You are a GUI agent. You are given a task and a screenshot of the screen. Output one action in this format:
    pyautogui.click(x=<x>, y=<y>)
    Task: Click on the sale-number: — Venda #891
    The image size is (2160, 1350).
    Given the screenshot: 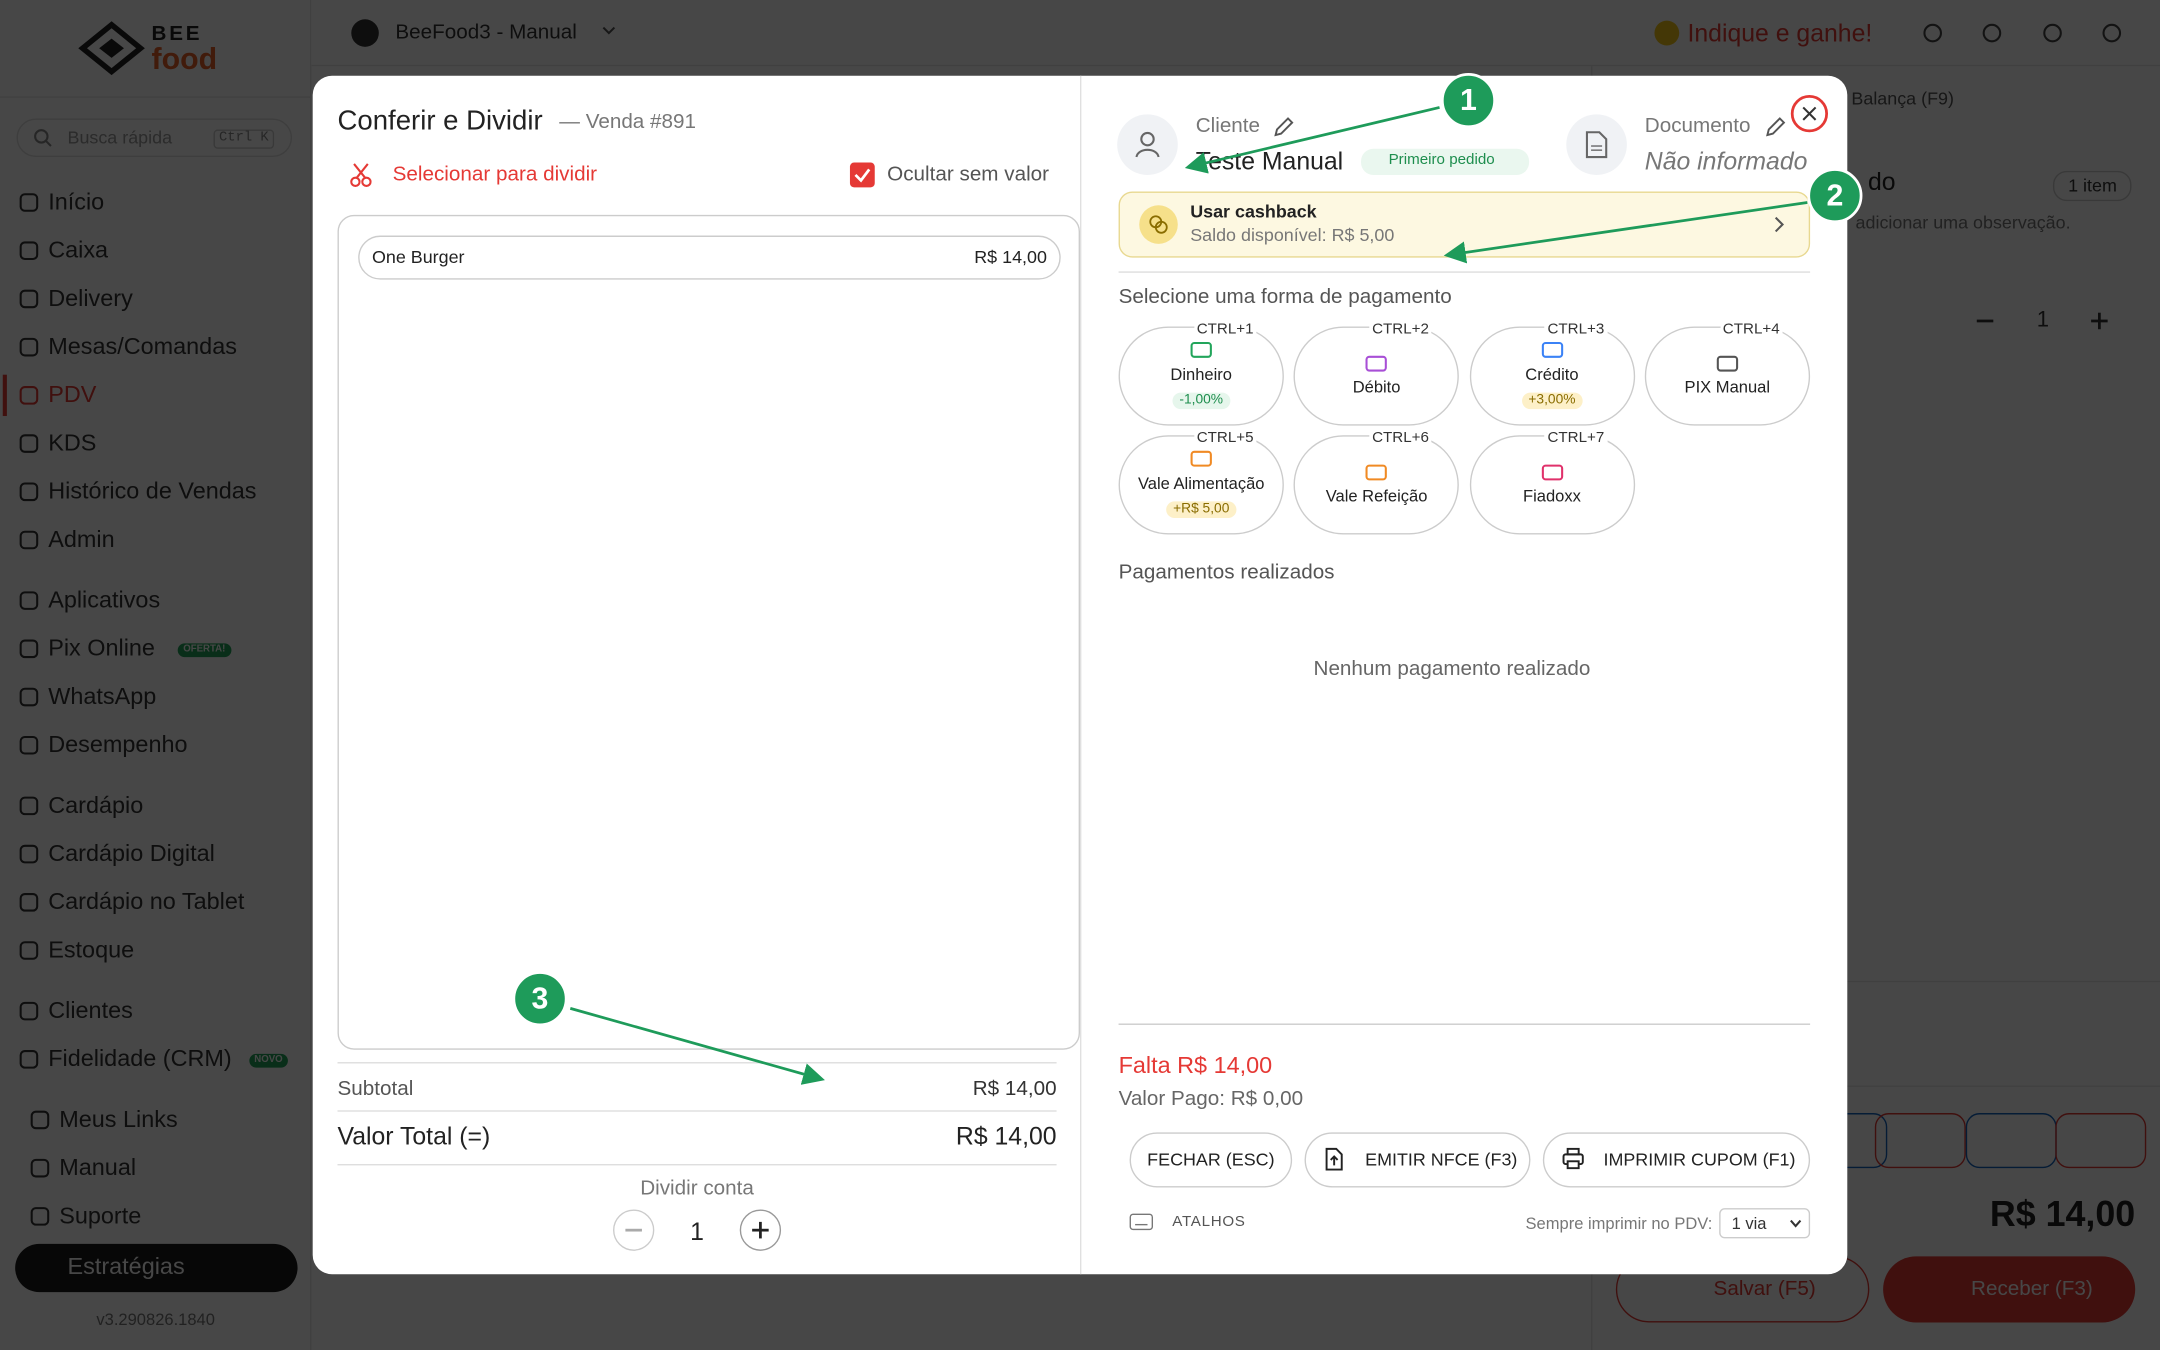 What is the action you would take?
    pyautogui.click(x=628, y=121)
    